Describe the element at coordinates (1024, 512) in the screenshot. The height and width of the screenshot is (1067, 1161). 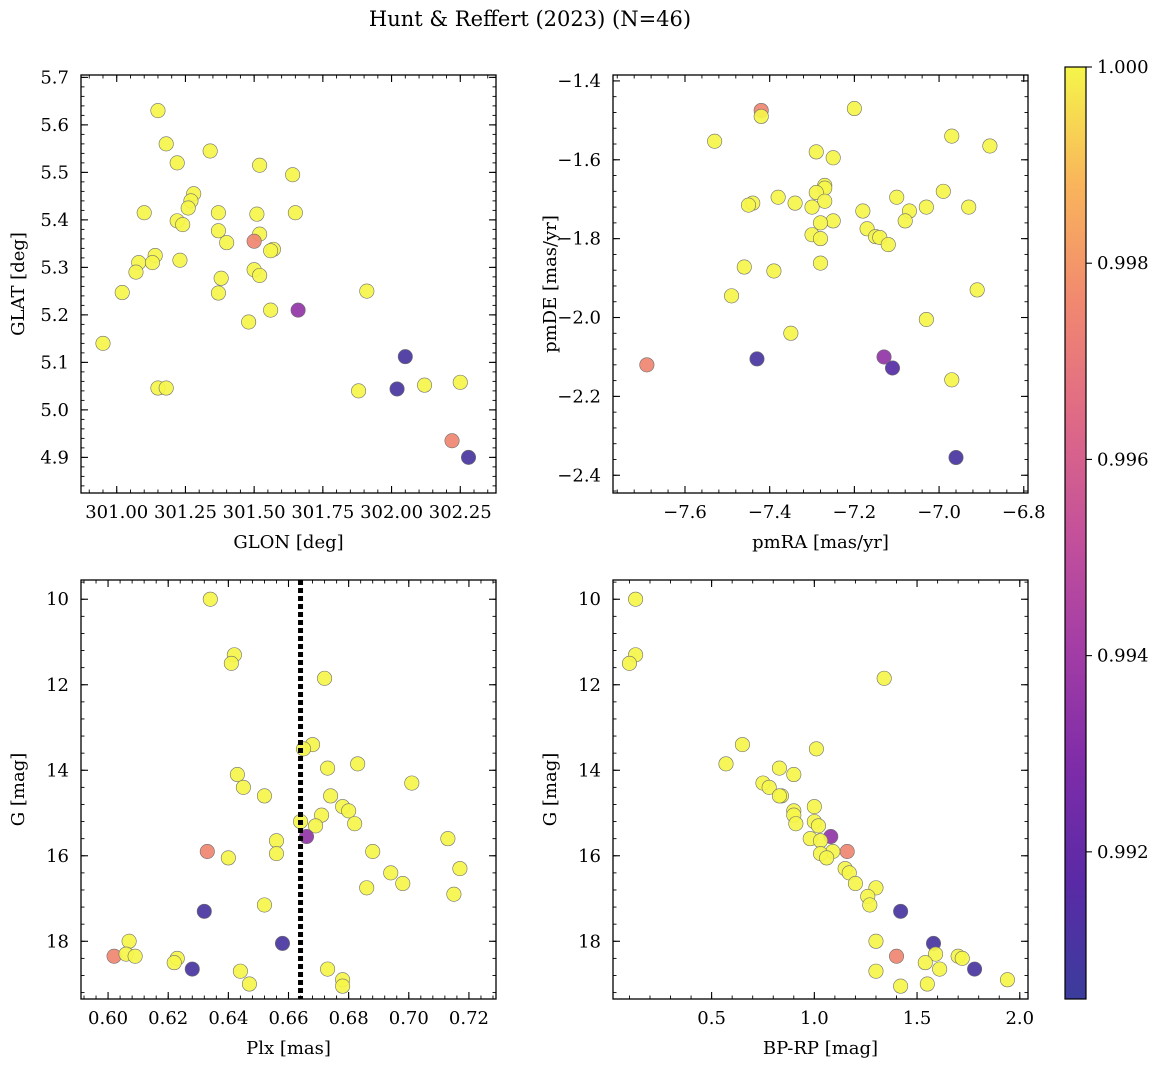
I see `x-tick-label: −6.8` at that location.